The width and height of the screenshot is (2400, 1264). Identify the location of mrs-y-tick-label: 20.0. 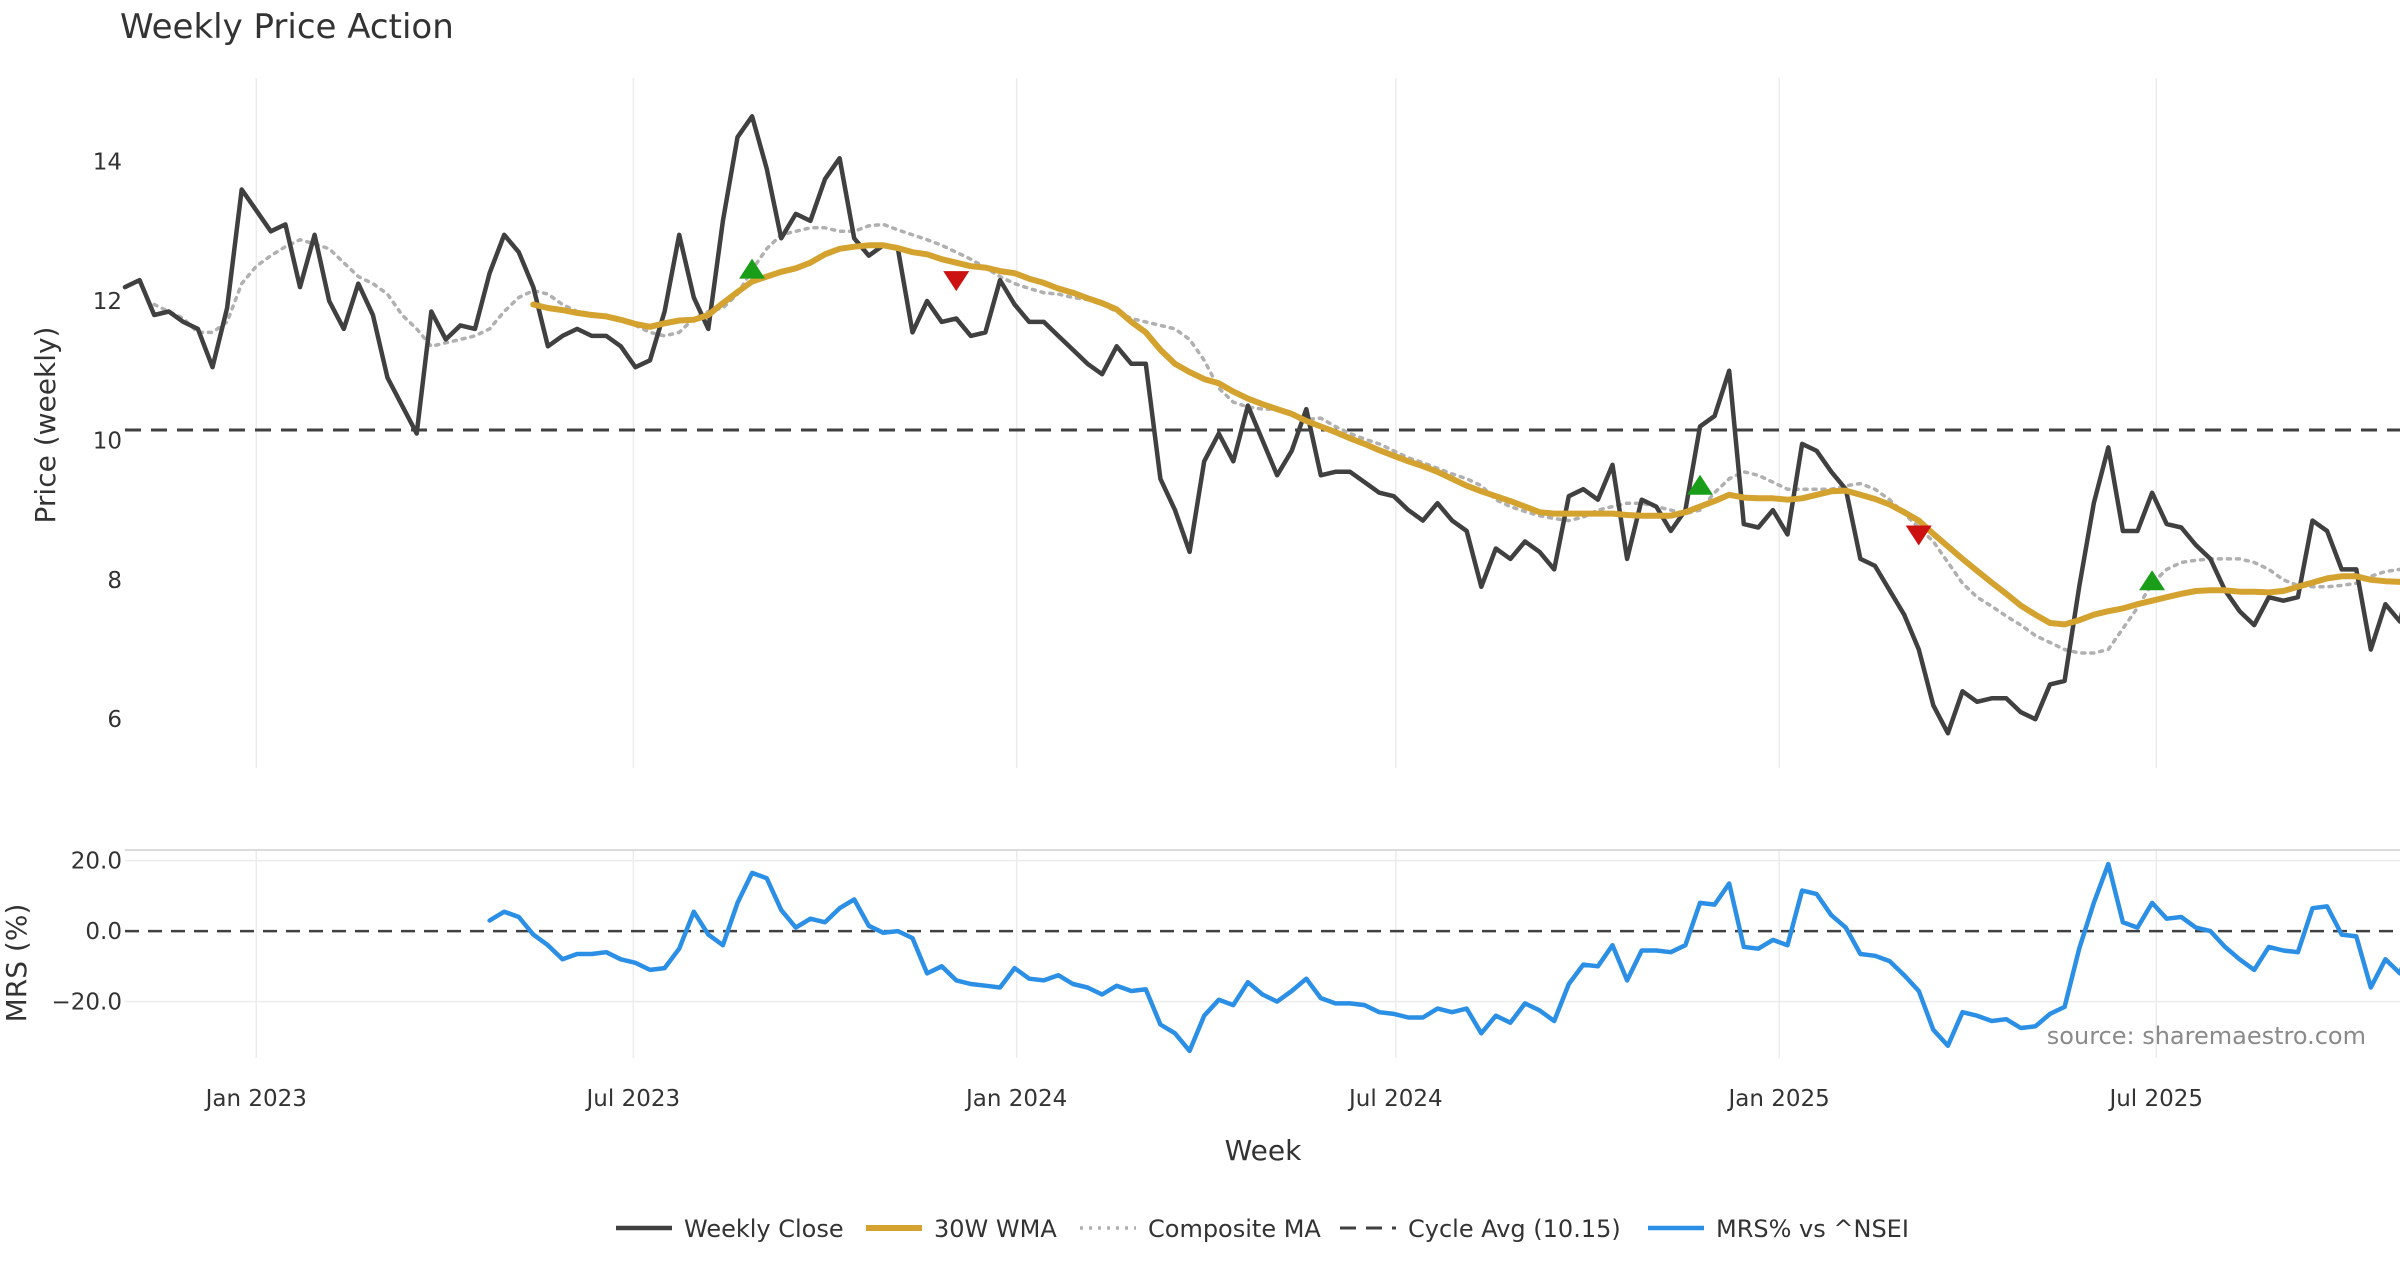
(96, 862).